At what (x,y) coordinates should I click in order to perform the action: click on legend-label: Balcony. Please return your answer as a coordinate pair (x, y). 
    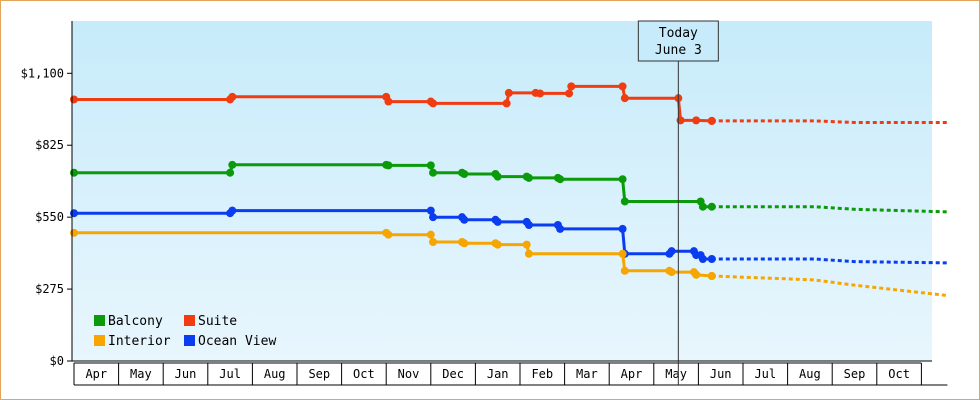
    Looking at the image, I should click on (135, 321).